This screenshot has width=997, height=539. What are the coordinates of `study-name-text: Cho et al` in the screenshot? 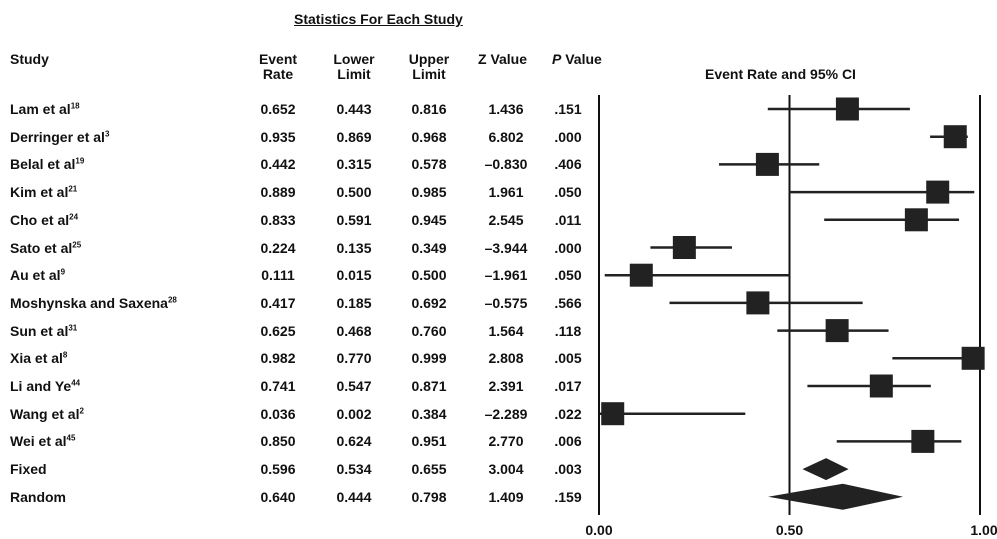 It's located at (40, 219).